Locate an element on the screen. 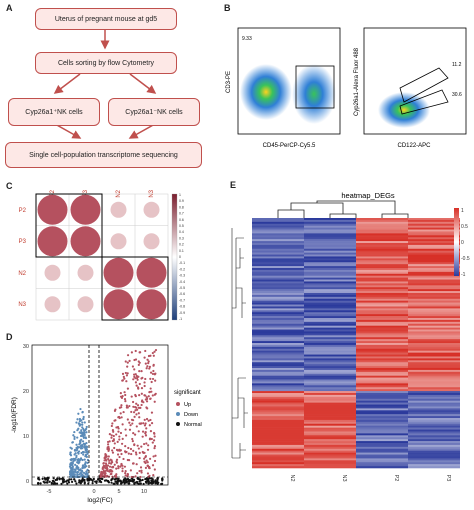 This screenshot has height=510, width=474. flow-right-xlabel: CD122-APC is located at coordinates (414, 146).